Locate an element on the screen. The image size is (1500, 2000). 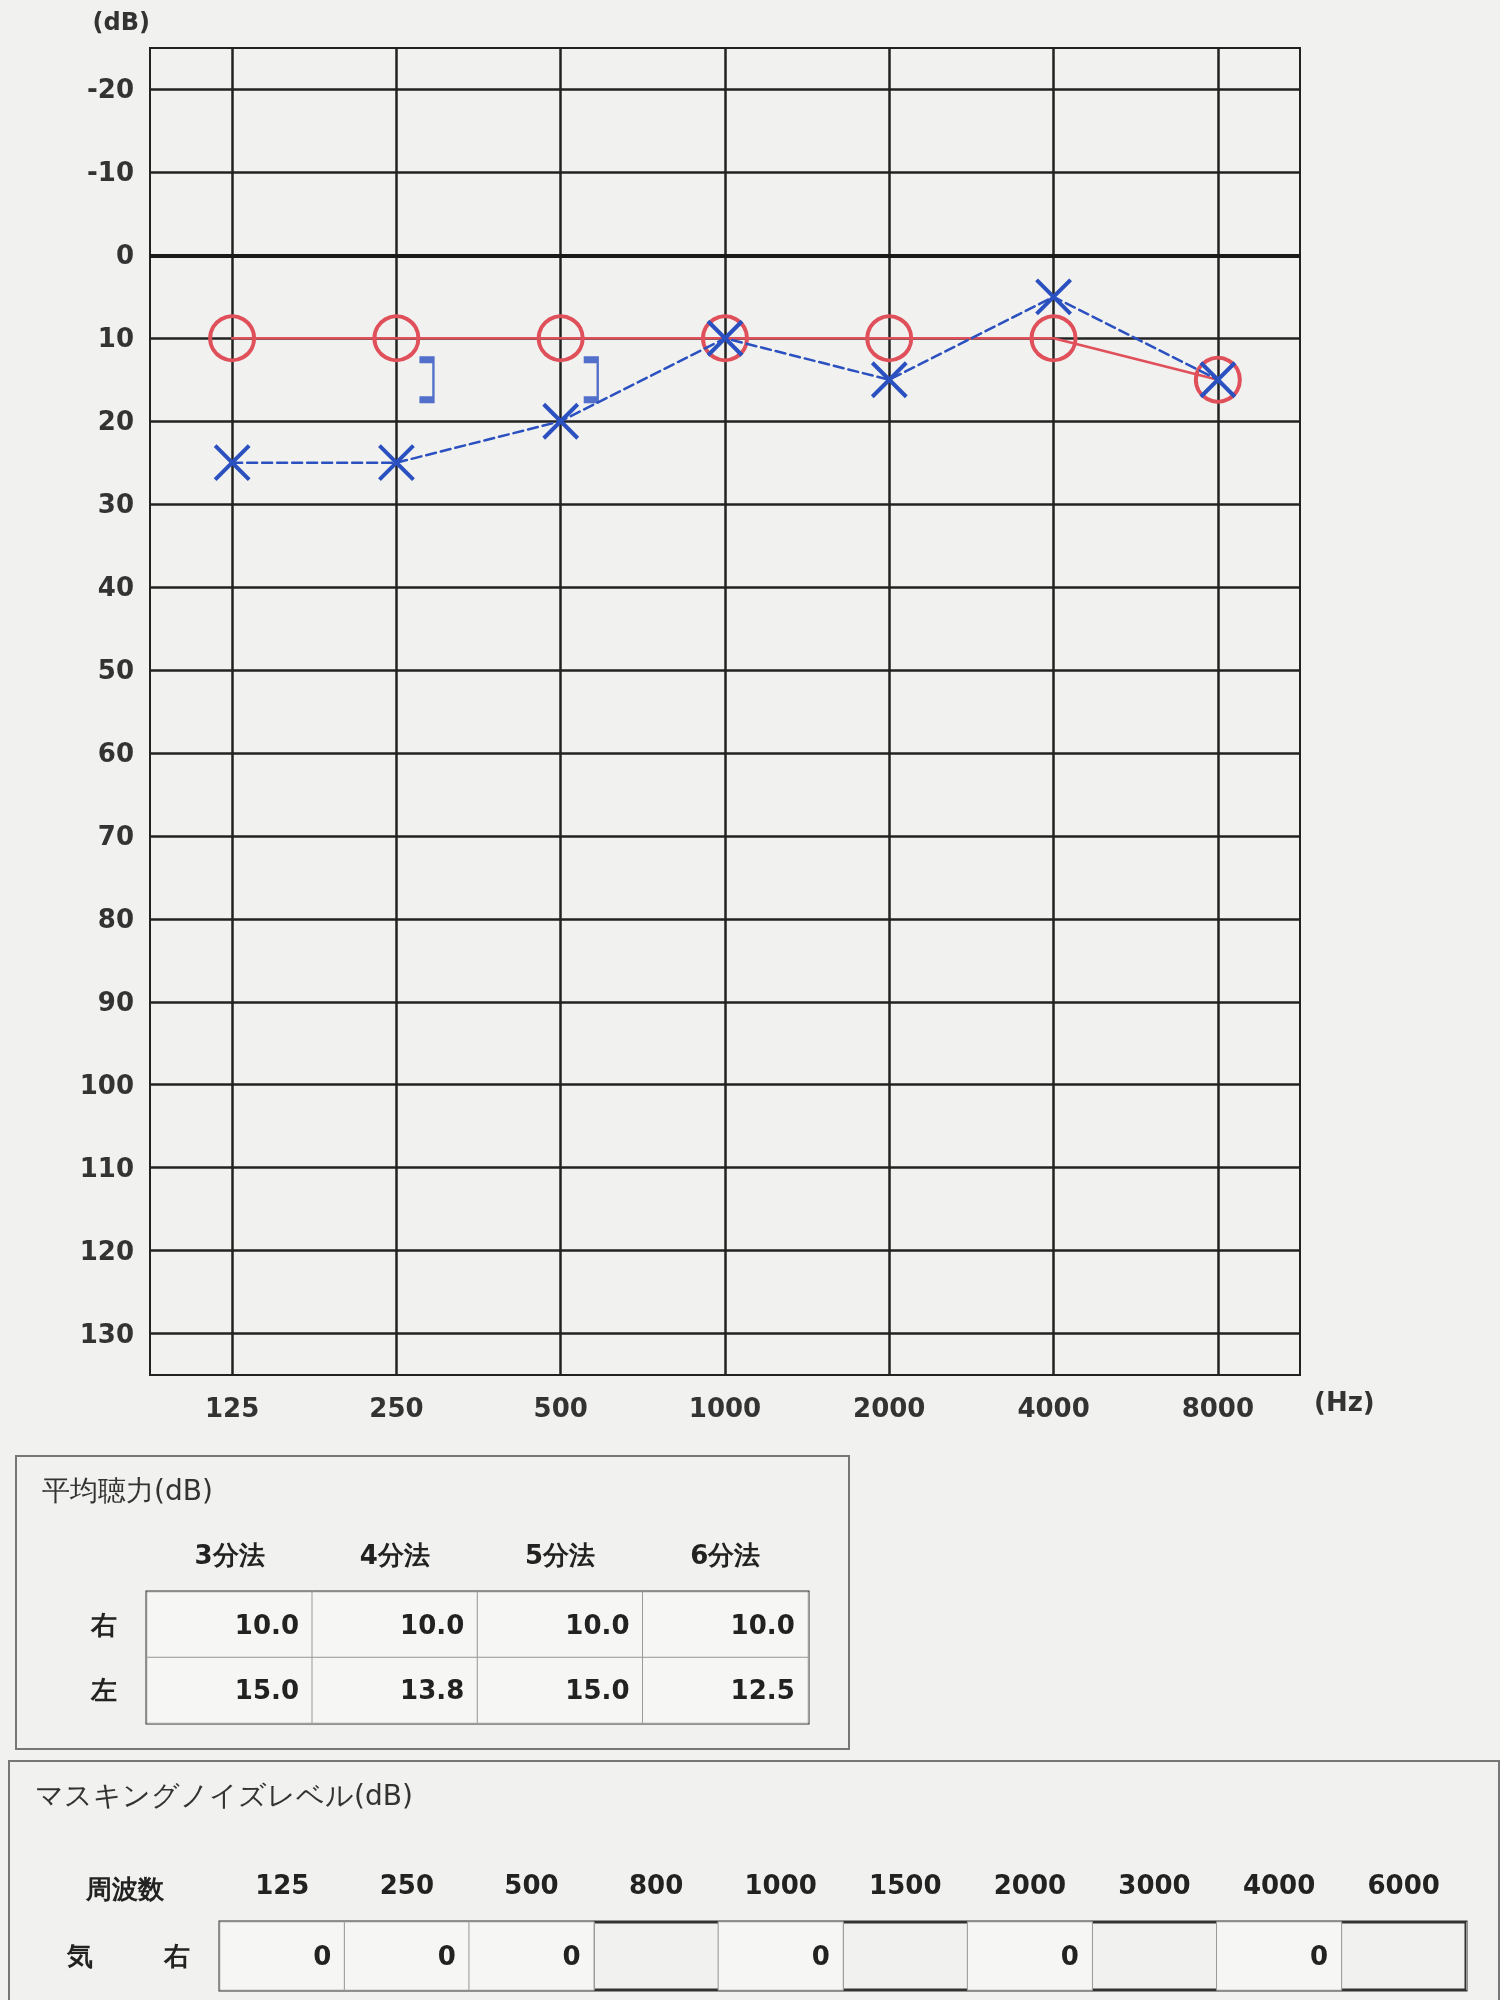
y-tick-label: 10 is located at coordinates (115, 338).